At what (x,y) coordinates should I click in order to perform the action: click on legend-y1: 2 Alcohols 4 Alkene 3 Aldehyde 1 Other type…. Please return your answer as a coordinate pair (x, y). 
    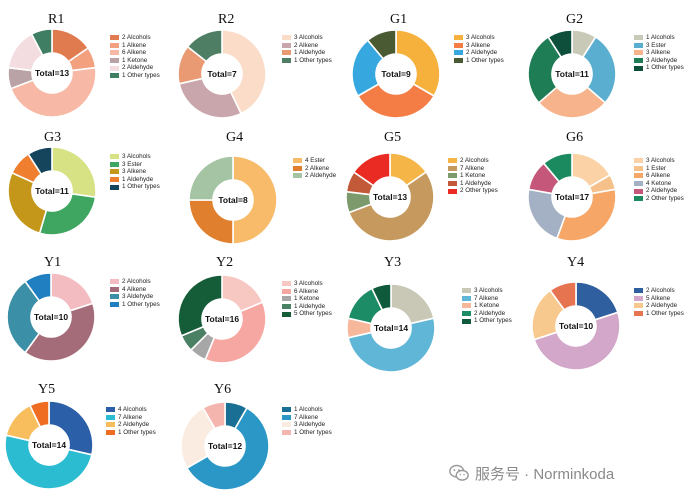
    Looking at the image, I should click on (135, 293).